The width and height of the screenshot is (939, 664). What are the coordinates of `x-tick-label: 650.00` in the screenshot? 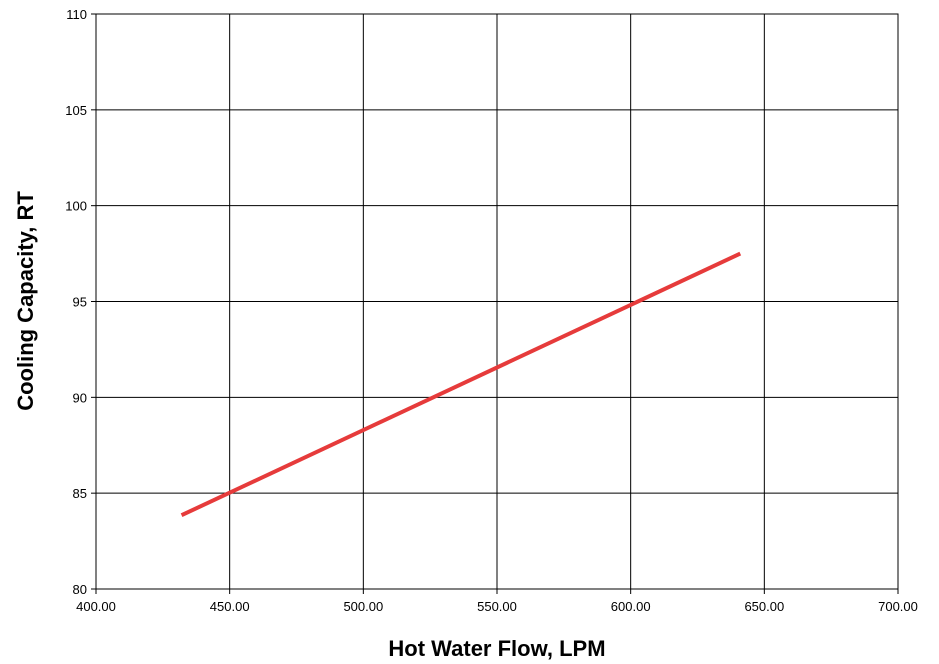 It's located at (764, 606).